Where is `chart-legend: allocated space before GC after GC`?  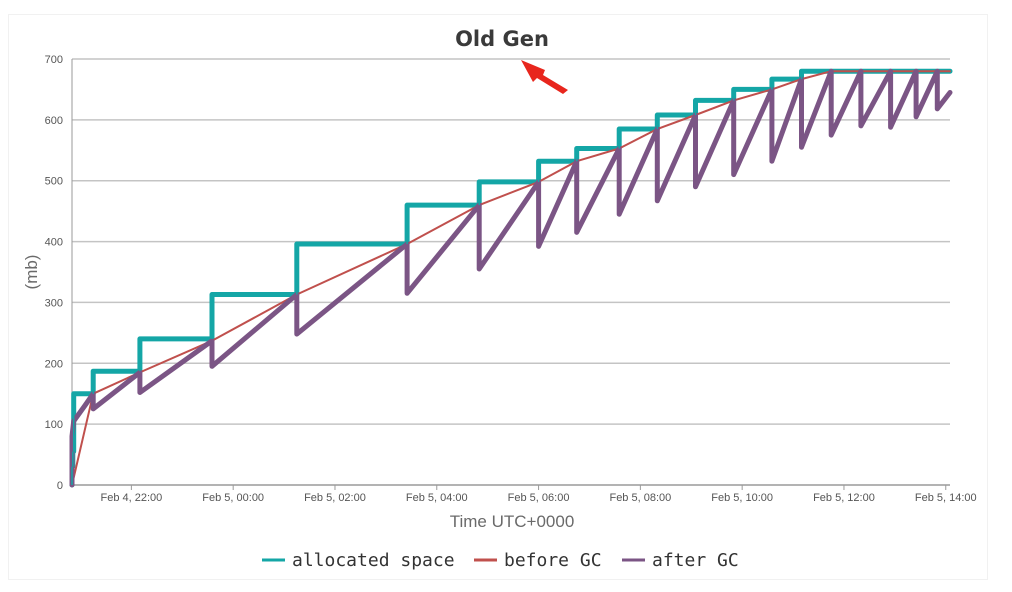 chart-legend: allocated space before GC after GC is located at coordinates (500, 560).